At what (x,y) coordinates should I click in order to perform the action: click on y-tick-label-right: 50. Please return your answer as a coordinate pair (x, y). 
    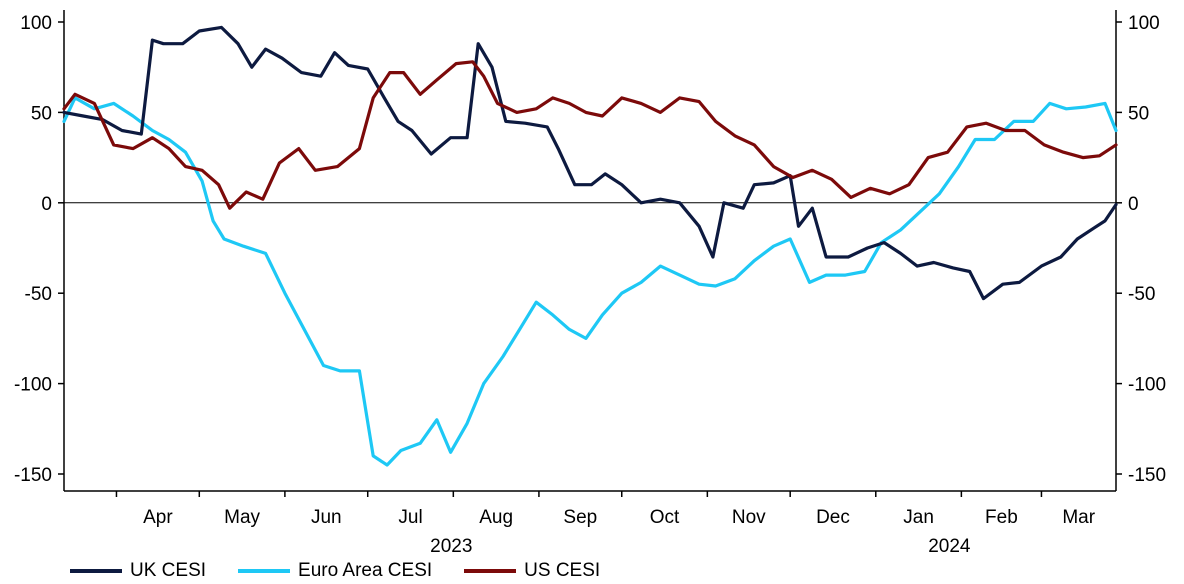
    Looking at the image, I should click on (1138, 113).